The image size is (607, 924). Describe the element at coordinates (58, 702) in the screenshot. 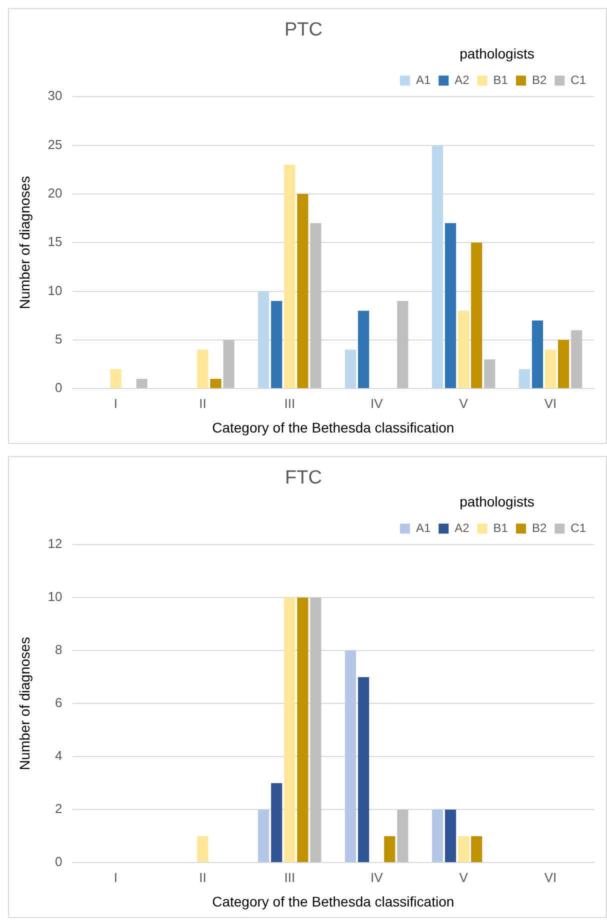

I see `y-tick-label: 6` at that location.